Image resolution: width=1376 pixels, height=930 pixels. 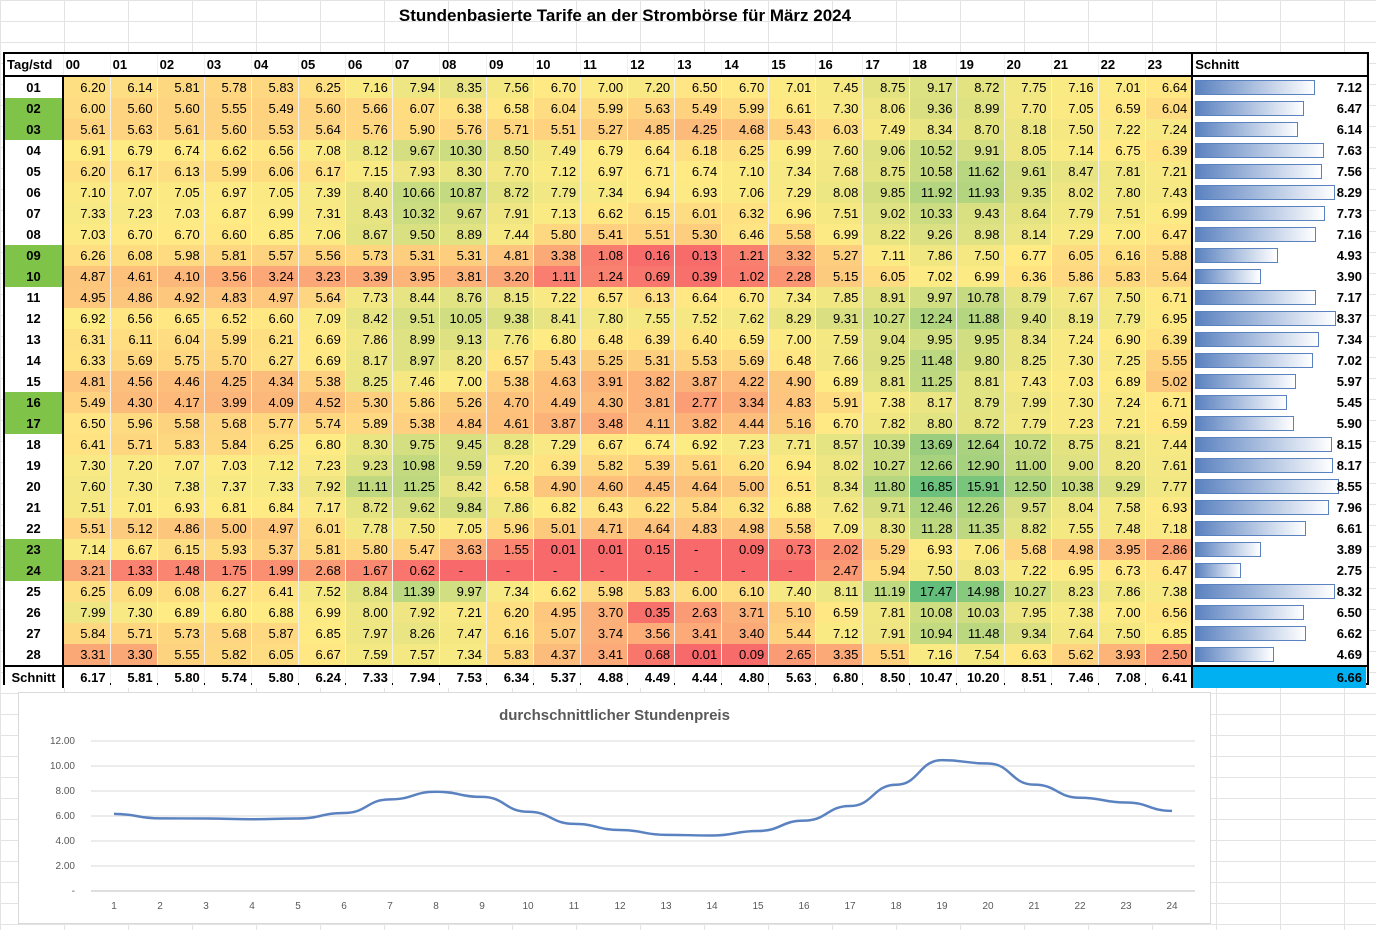 What do you see at coordinates (886, 150) in the screenshot?
I see `price-cell: 9.06` at bounding box center [886, 150].